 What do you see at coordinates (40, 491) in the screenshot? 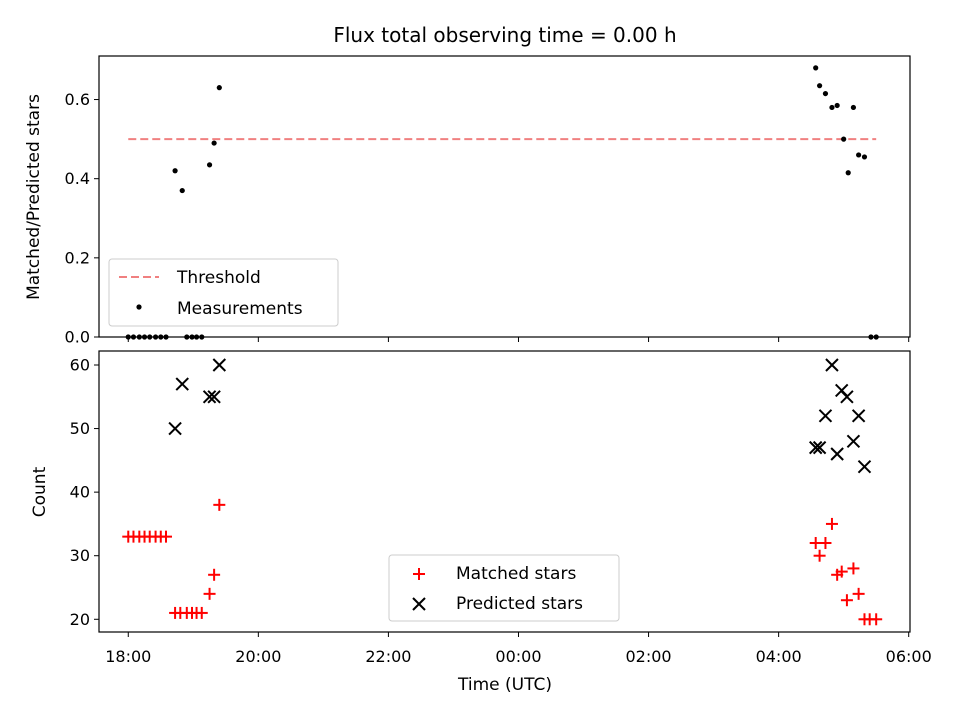
I see `bottom-y-axis-label: Count` at bounding box center [40, 491].